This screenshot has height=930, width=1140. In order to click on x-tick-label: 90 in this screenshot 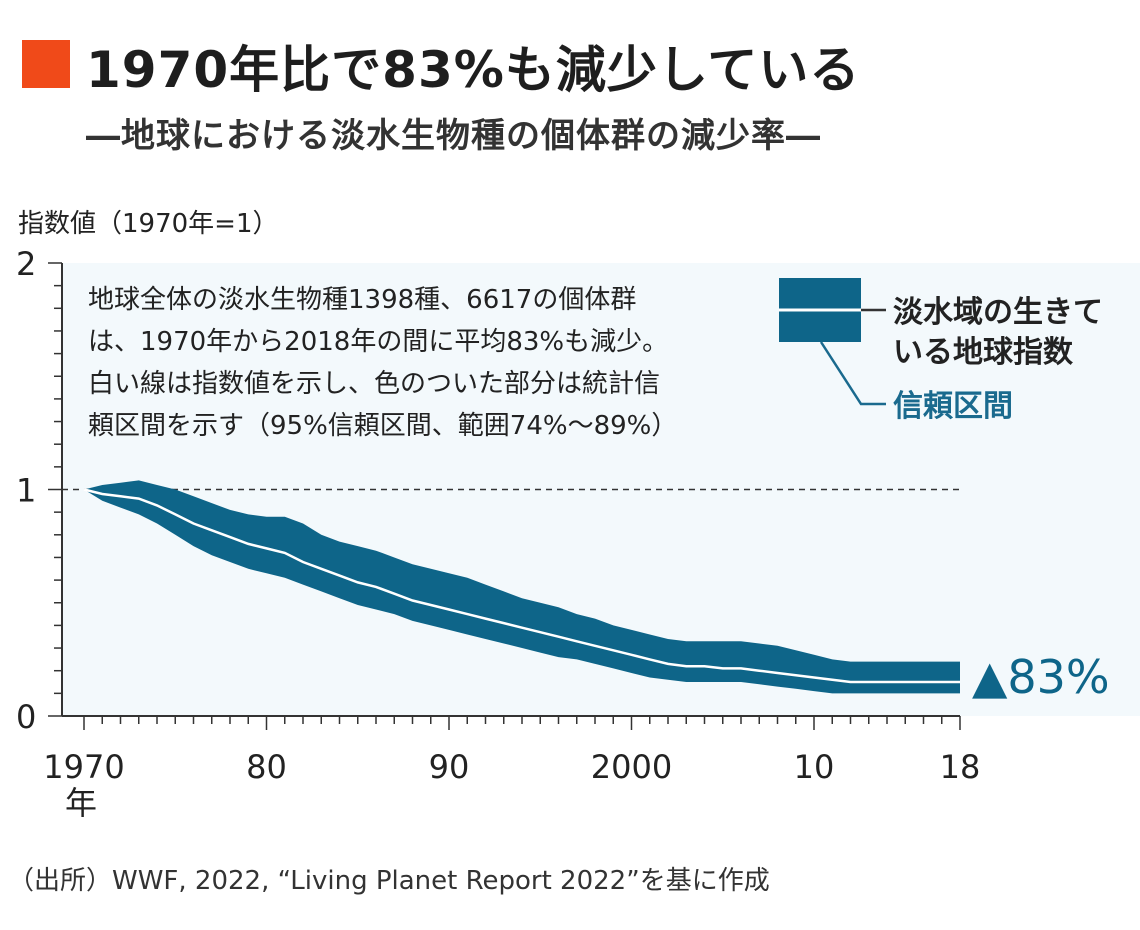, I will do `click(449, 767)`.